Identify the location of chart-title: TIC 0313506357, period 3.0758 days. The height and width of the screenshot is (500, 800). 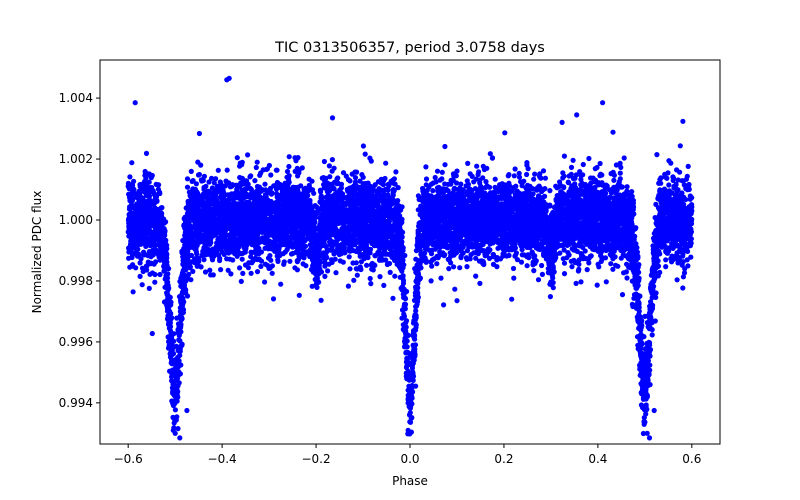
(409, 48).